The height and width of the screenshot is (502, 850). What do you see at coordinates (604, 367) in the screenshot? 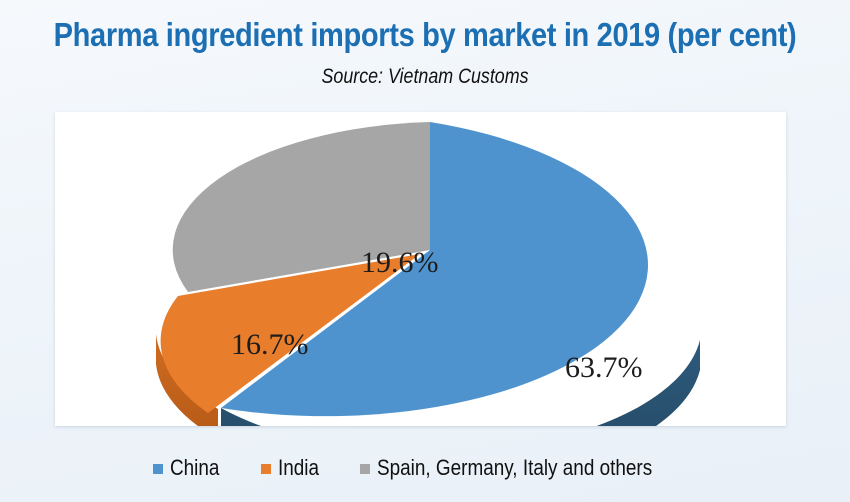
I see `data-label-china: 63.7%` at bounding box center [604, 367].